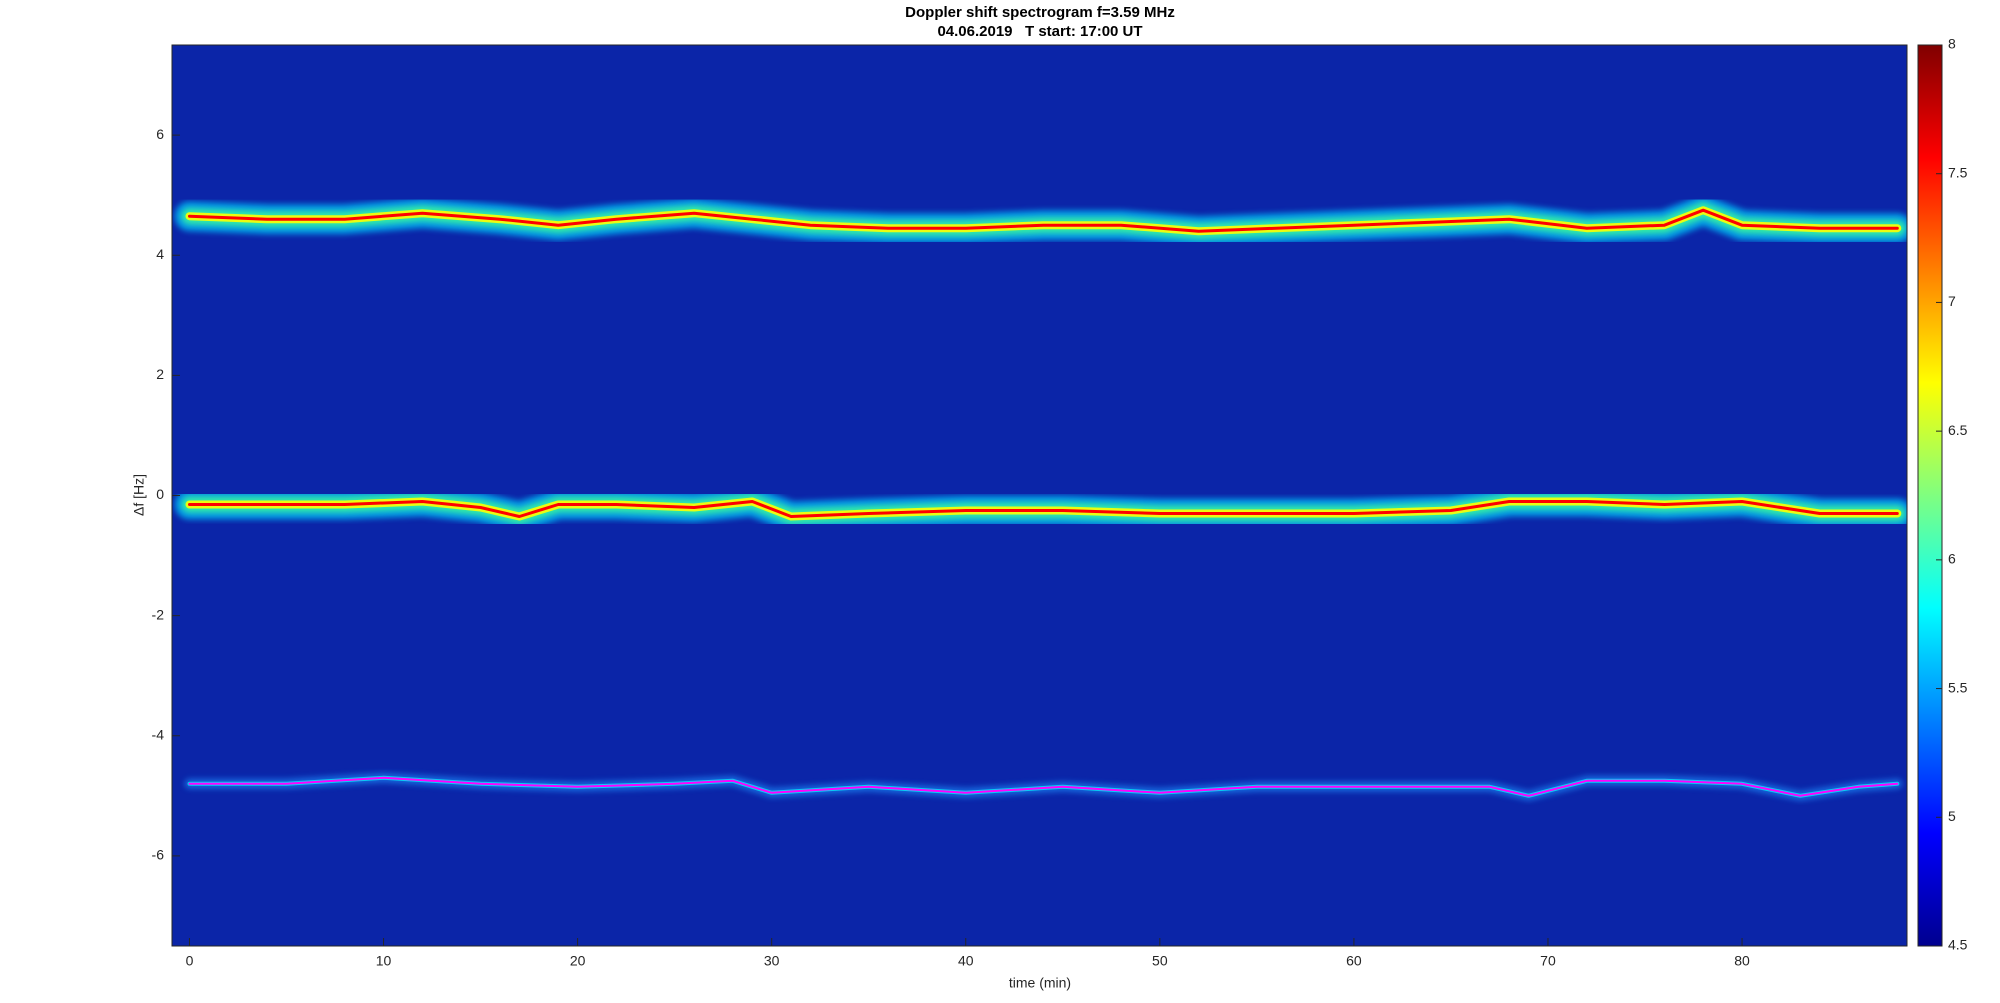  I want to click on colorbar-tick-label: 6, so click(1952, 559).